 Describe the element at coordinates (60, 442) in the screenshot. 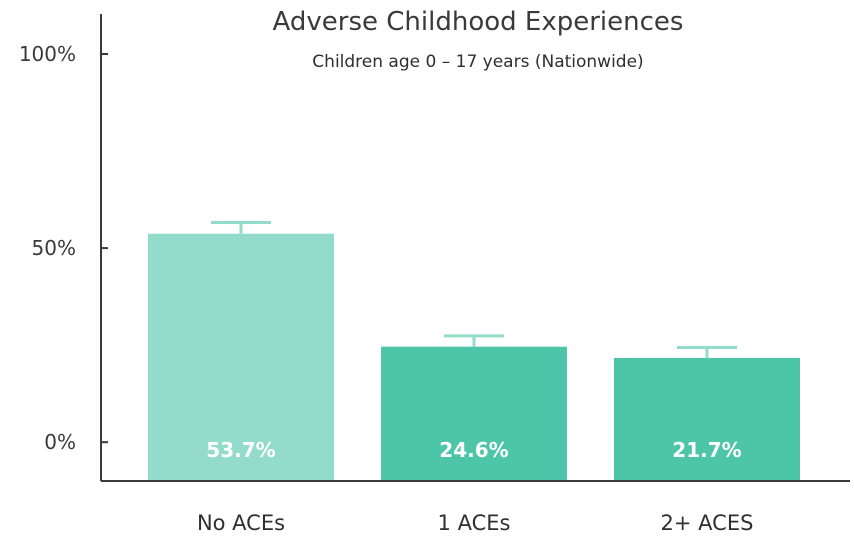

I see `y-tick-label: 0%` at that location.